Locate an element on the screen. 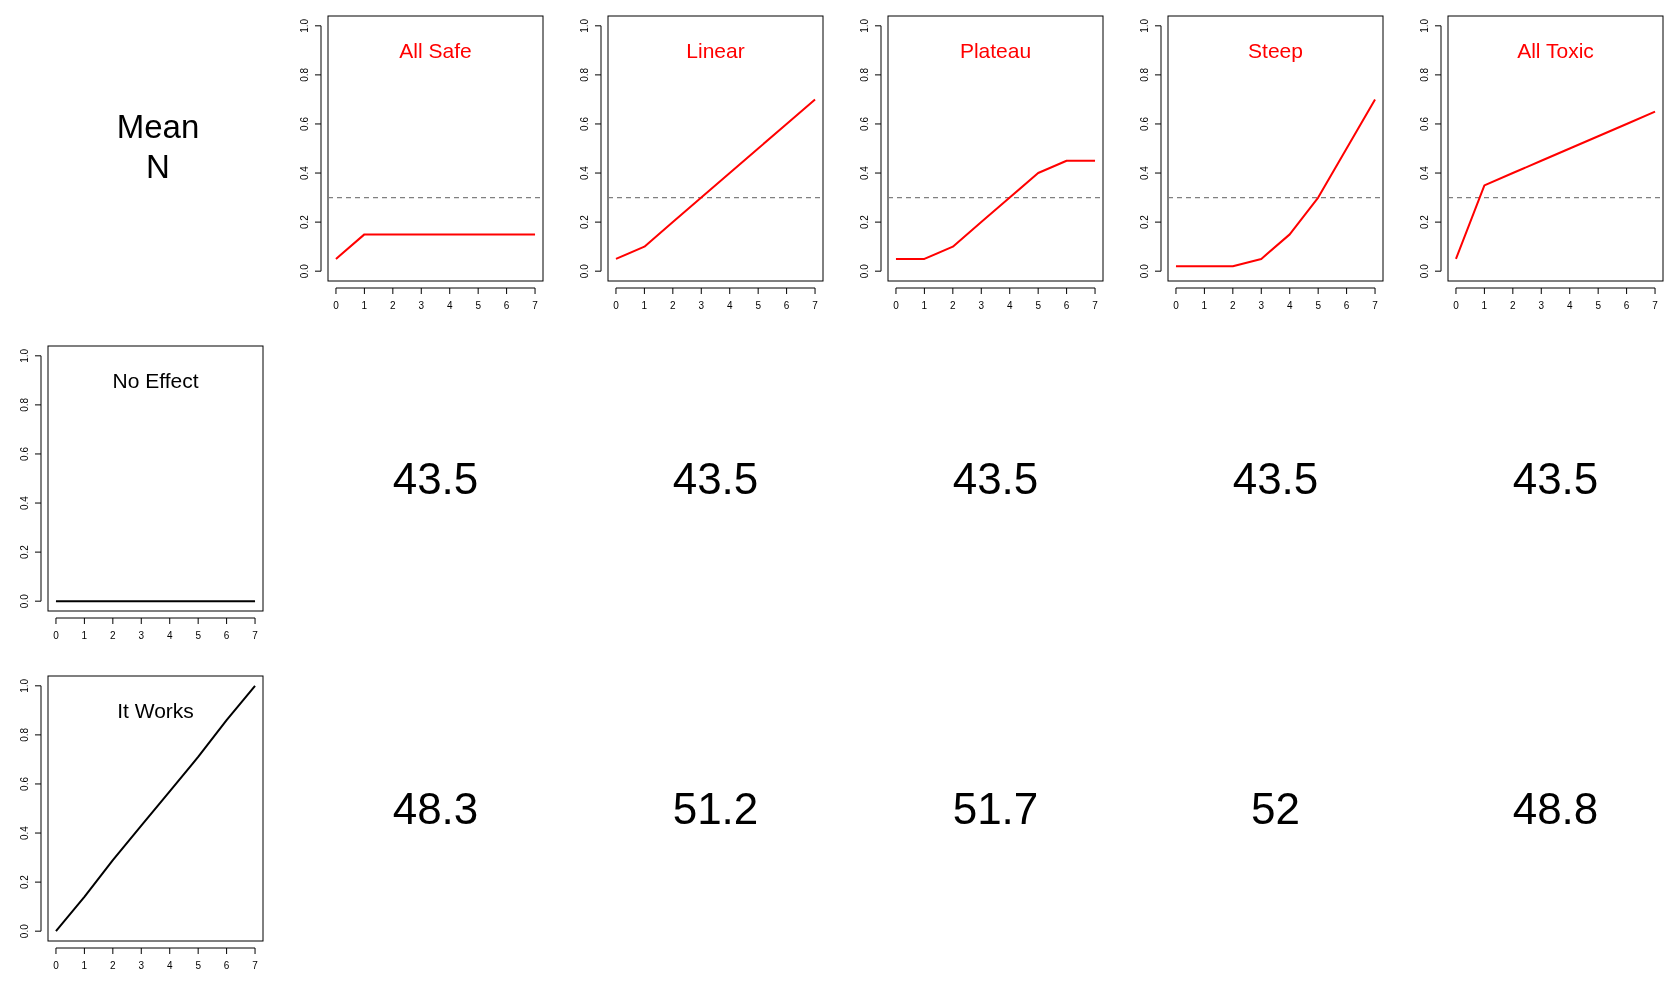 The height and width of the screenshot is (989, 1675). text: All Safe is located at coordinates (435, 50).